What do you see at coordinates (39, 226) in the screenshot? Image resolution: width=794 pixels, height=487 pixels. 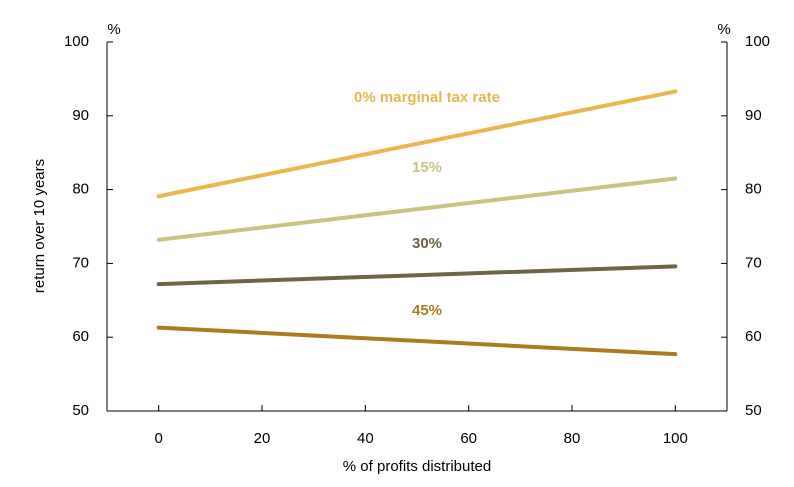 I see `y-axis-label: return over 10 years` at bounding box center [39, 226].